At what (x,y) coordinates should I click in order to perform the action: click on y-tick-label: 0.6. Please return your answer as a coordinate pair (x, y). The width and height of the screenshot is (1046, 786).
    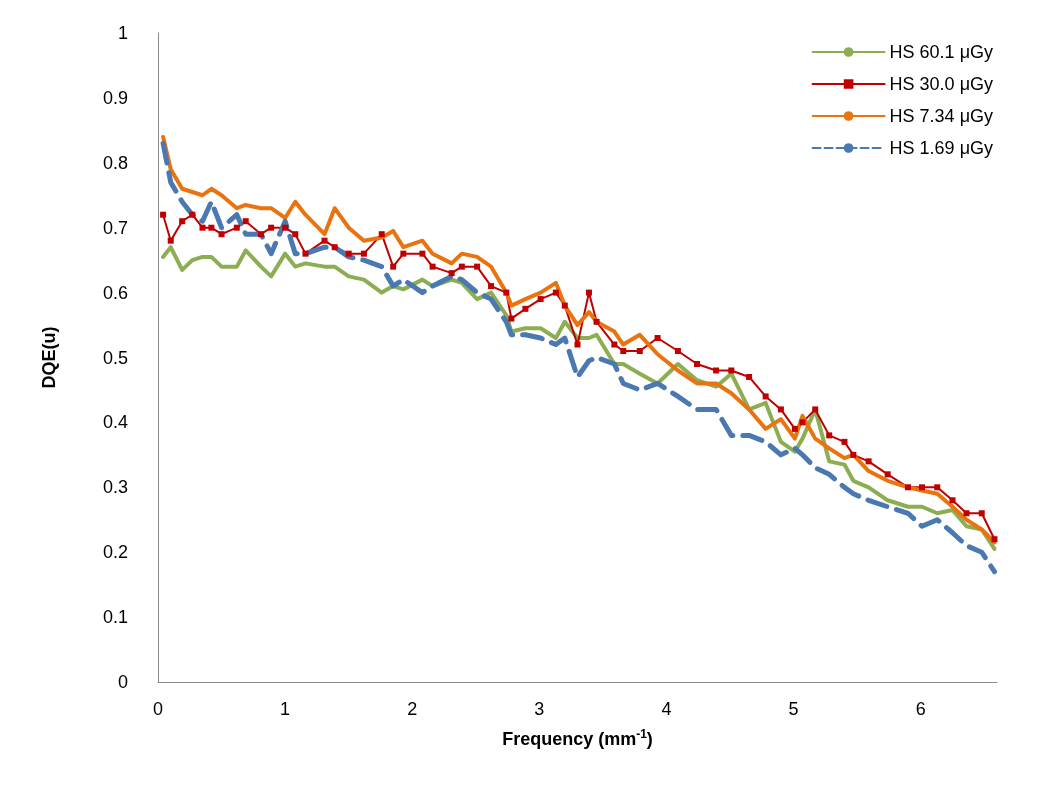
    Looking at the image, I should click on (115, 292).